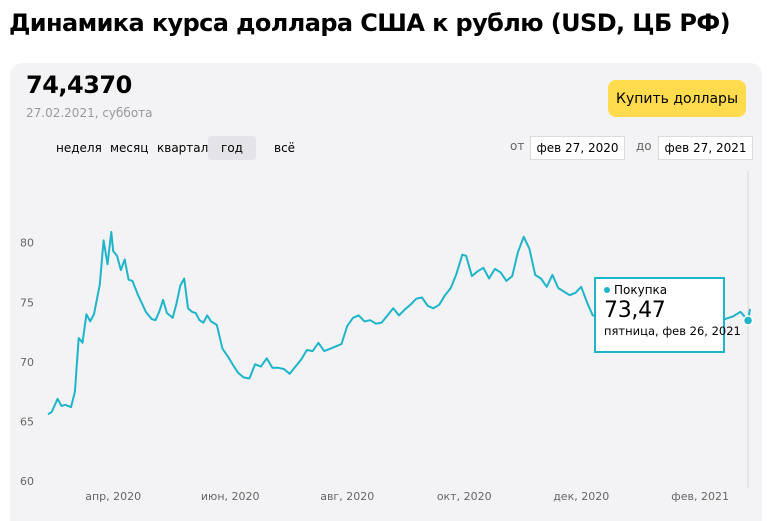 This screenshot has width=774, height=521. Describe the element at coordinates (700, 496) in the screenshot. I see `x-tick-label: фев, 2021` at that location.